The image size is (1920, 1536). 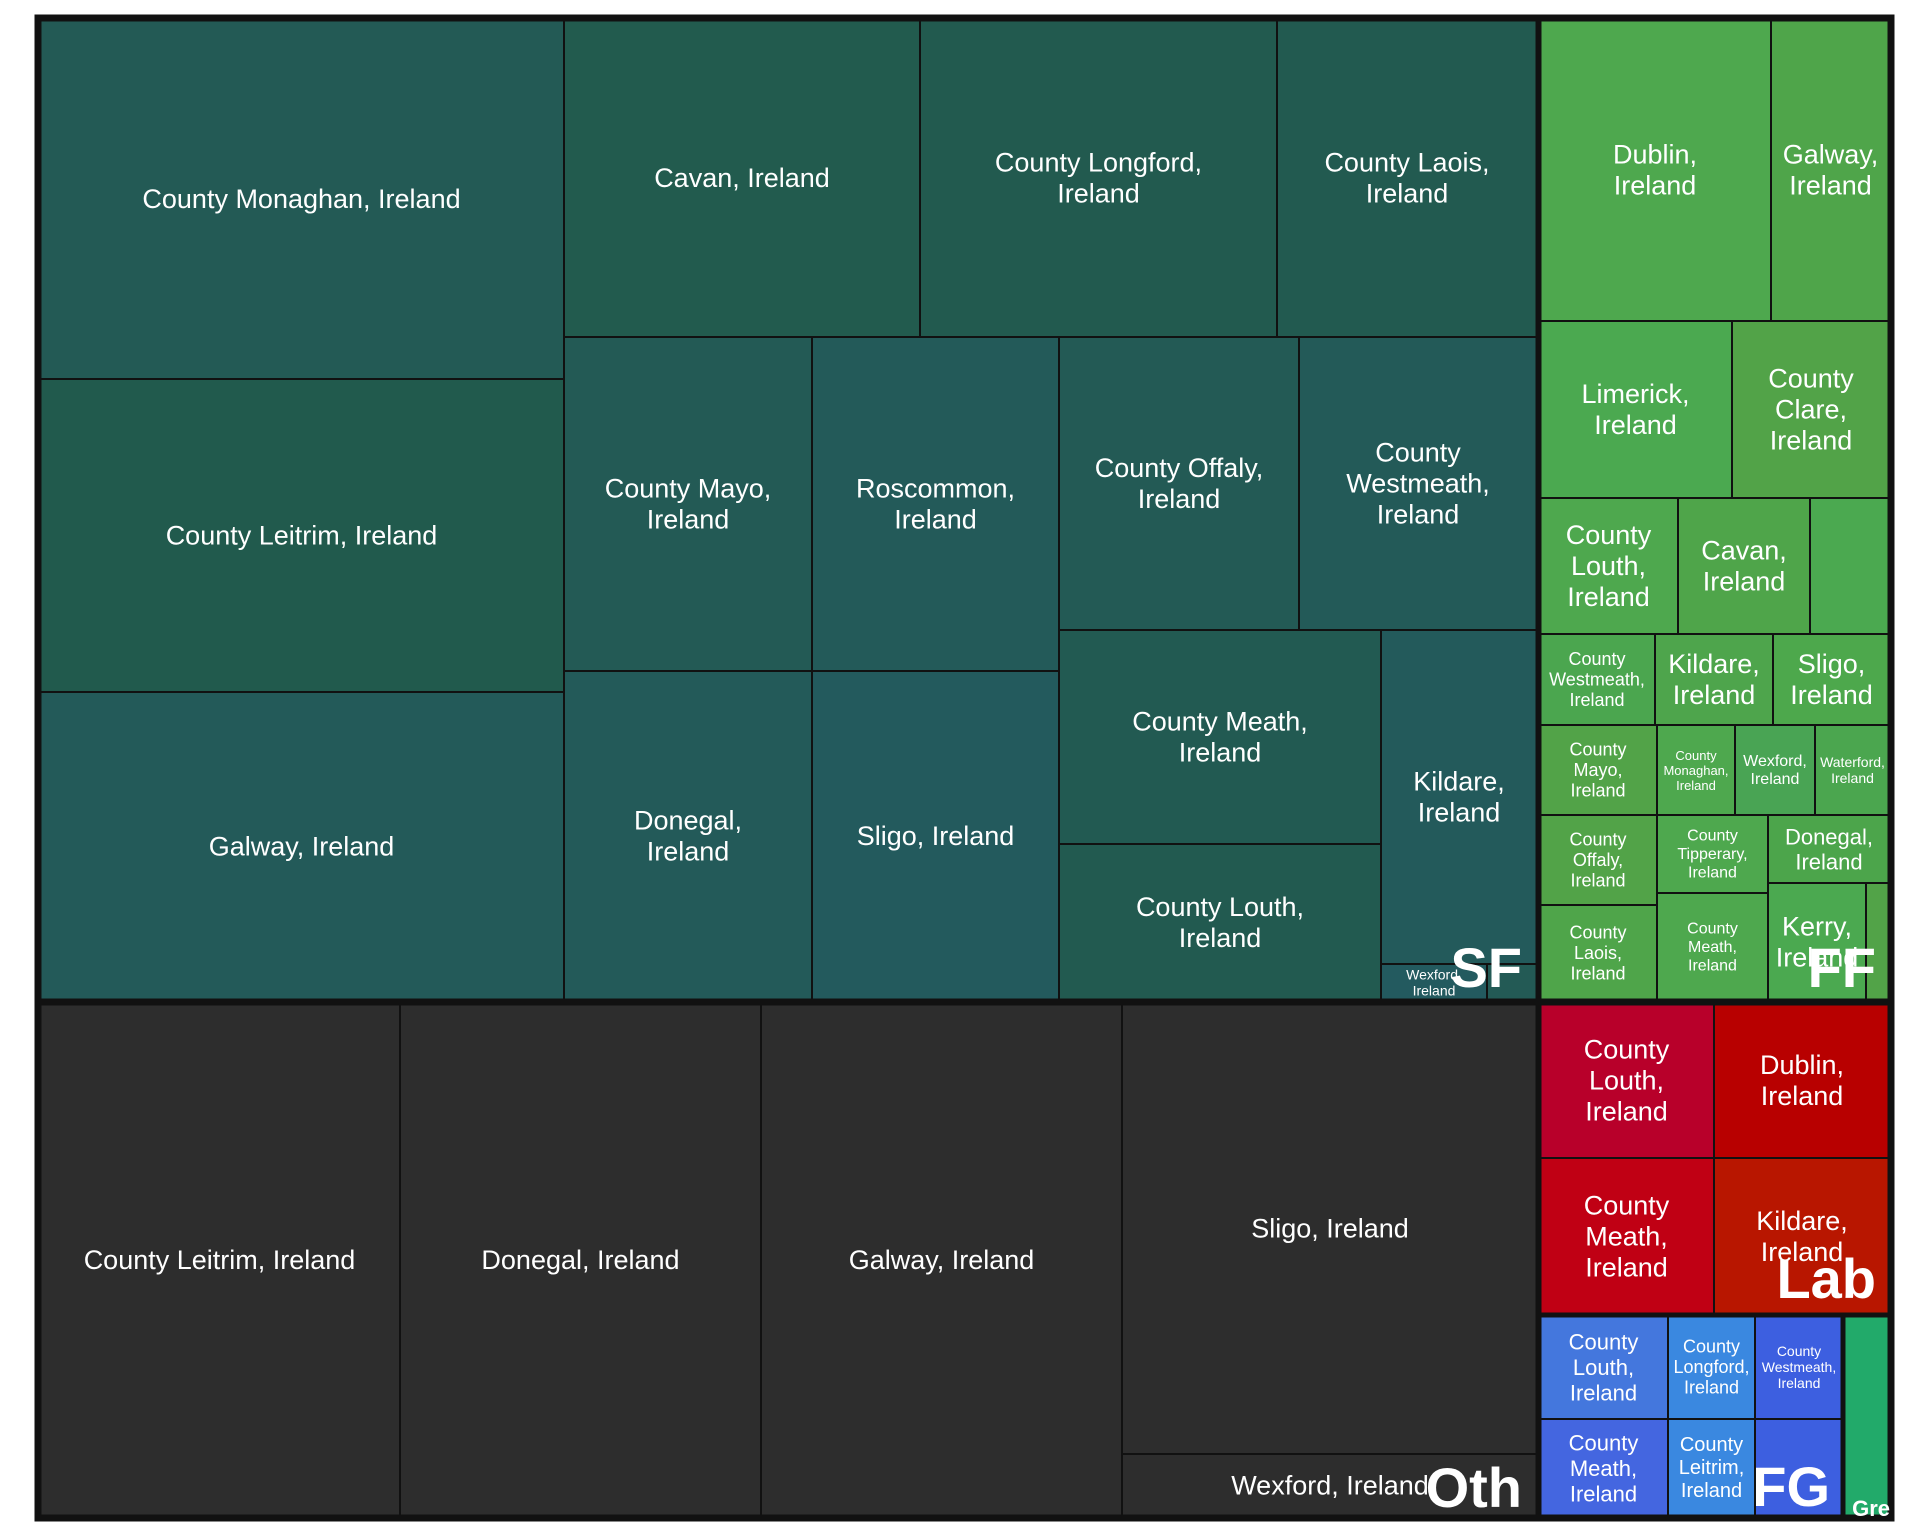 I want to click on tile-sf-galway-ireland, so click(x=301, y=846).